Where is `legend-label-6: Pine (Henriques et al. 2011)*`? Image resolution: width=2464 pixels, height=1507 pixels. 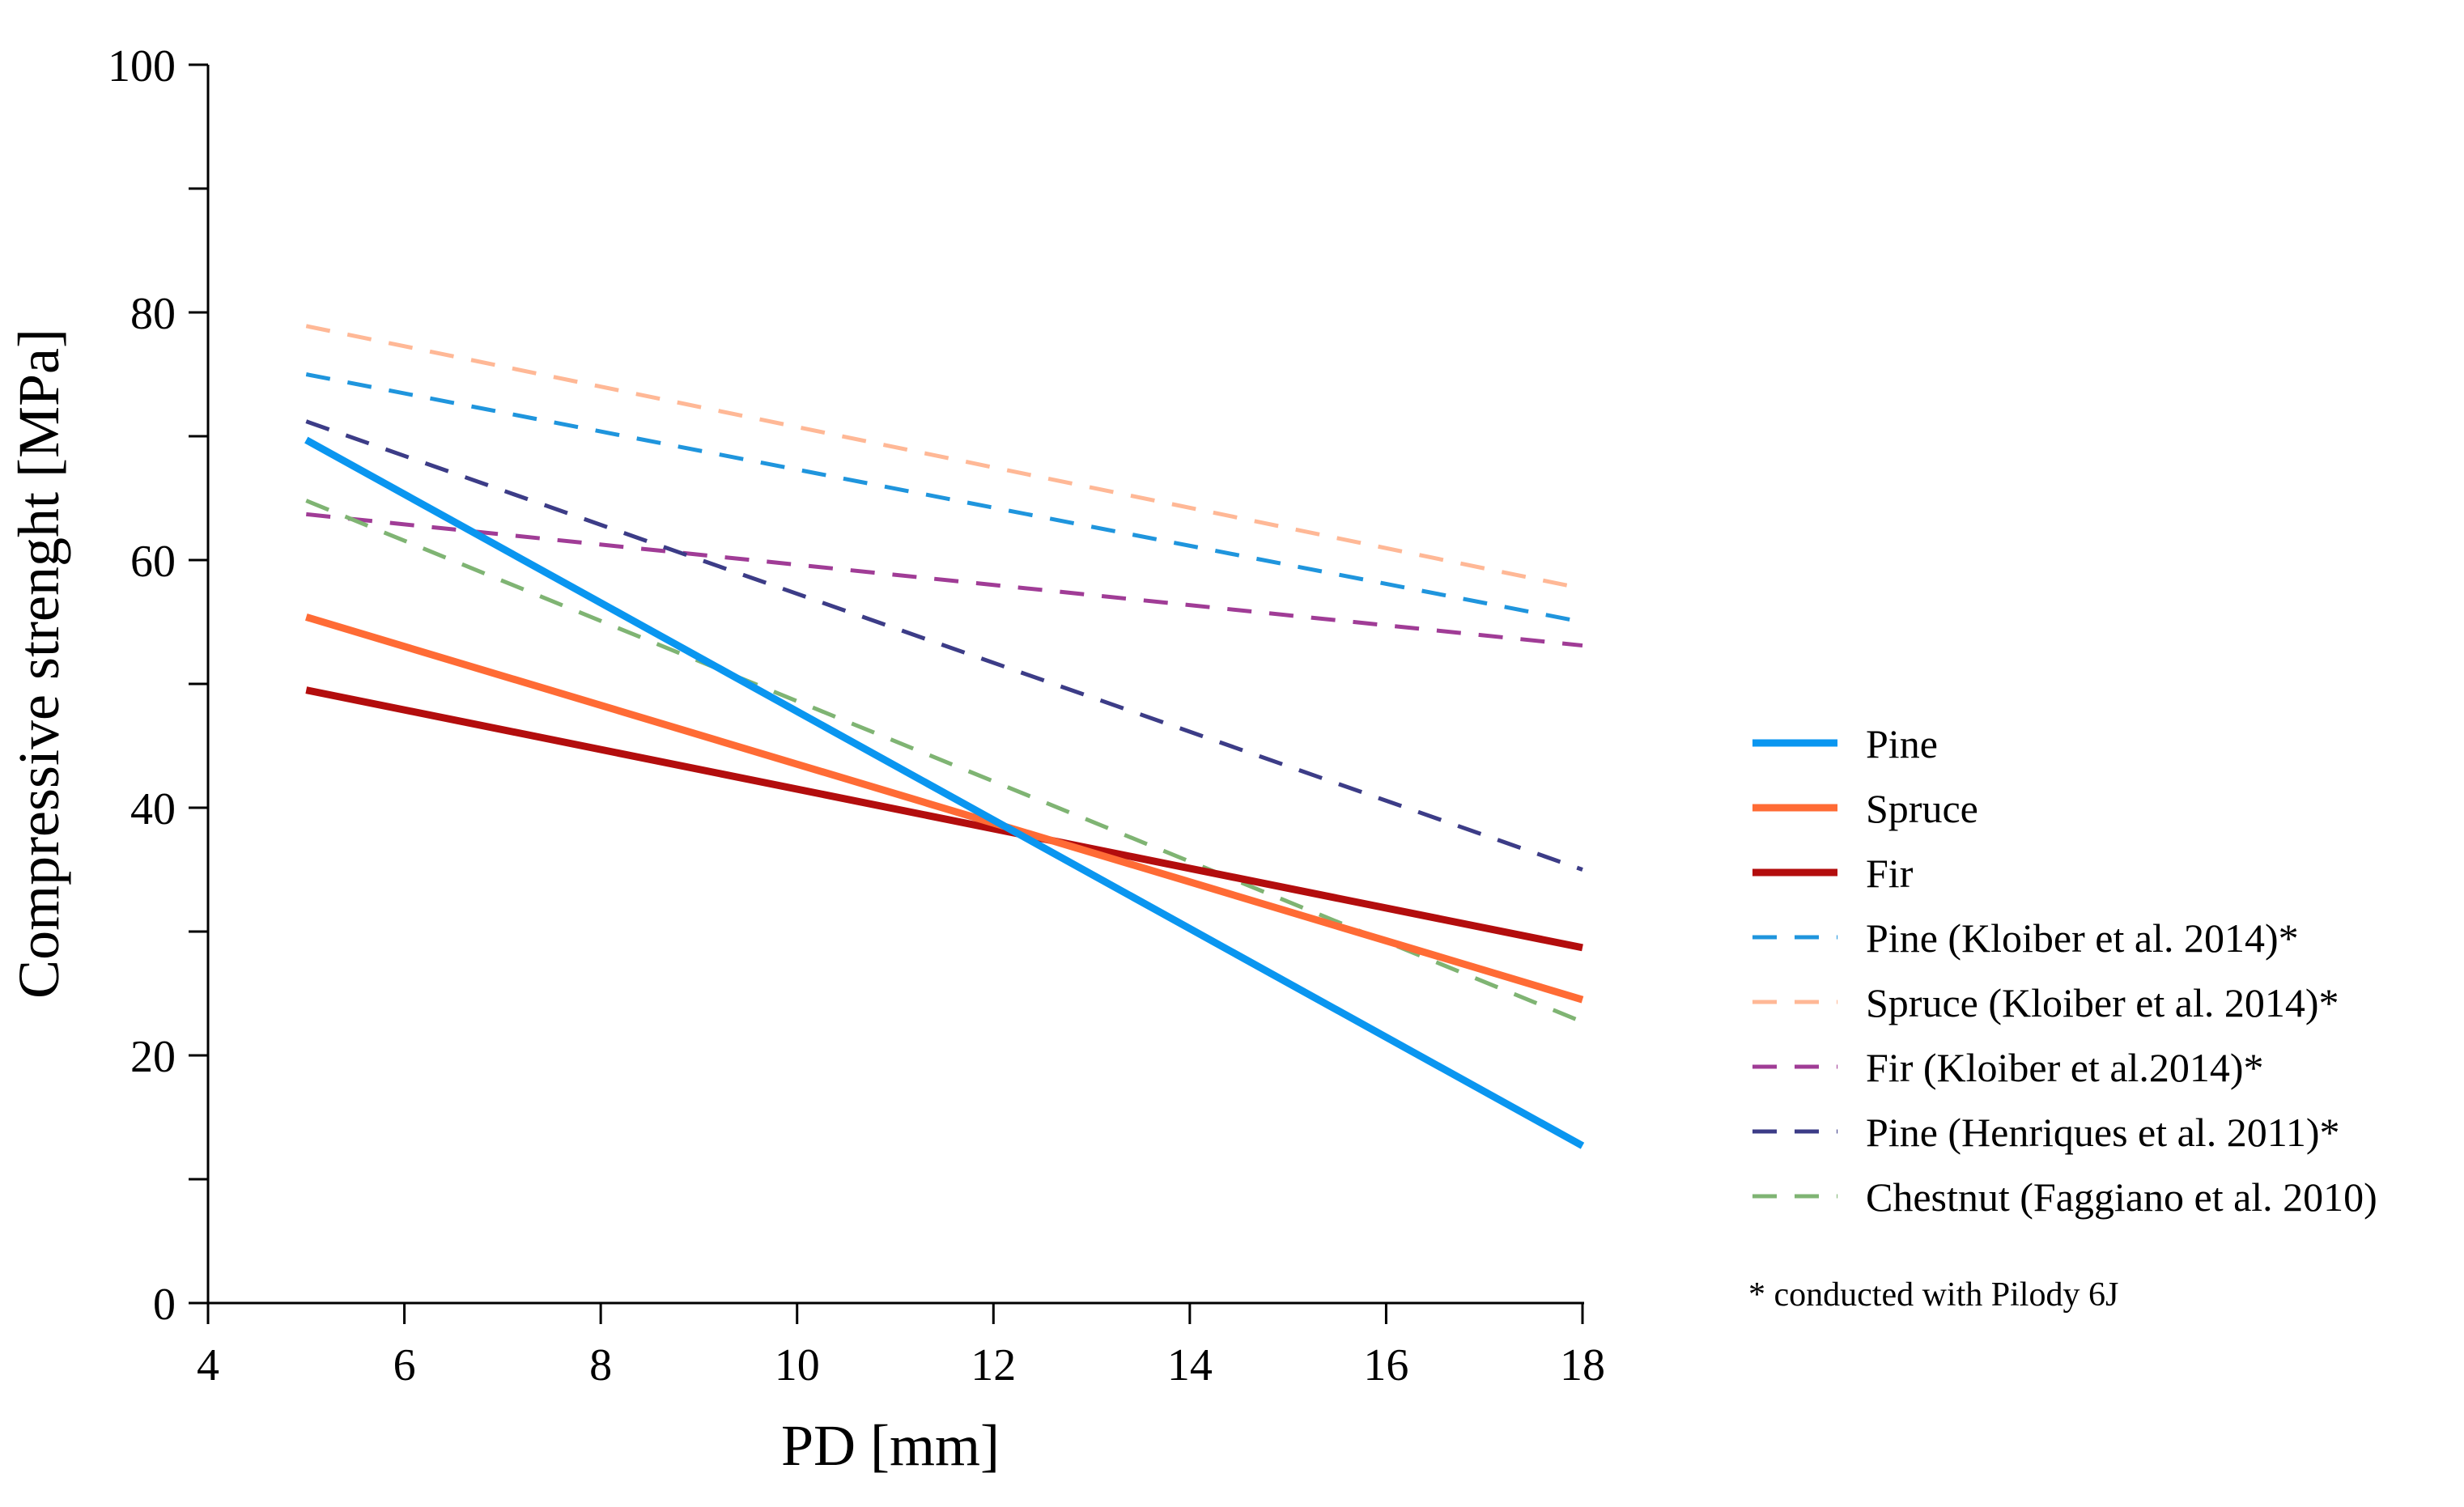 legend-label-6: Pine (Henriques et al. 2011)* is located at coordinates (2103, 1133).